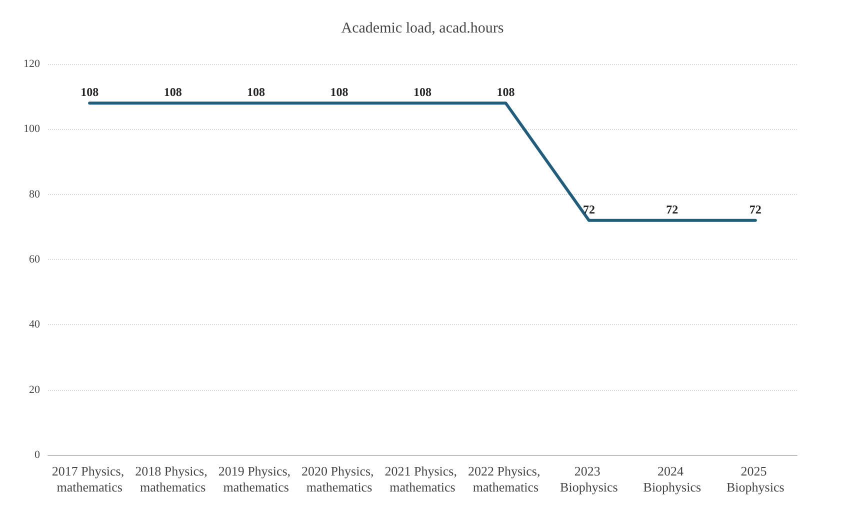 The height and width of the screenshot is (506, 845). I want to click on x-tick-label: 2019 Physics, mathematics, so click(256, 479).